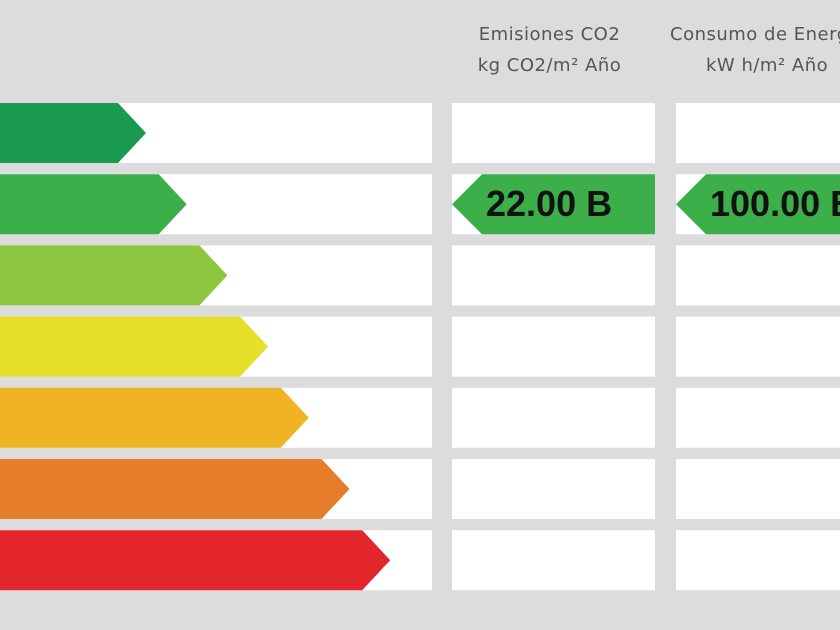 Image resolution: width=840 pixels, height=630 pixels. What do you see at coordinates (531, 203) in the screenshot?
I see `rating-value: 22.00` at bounding box center [531, 203].